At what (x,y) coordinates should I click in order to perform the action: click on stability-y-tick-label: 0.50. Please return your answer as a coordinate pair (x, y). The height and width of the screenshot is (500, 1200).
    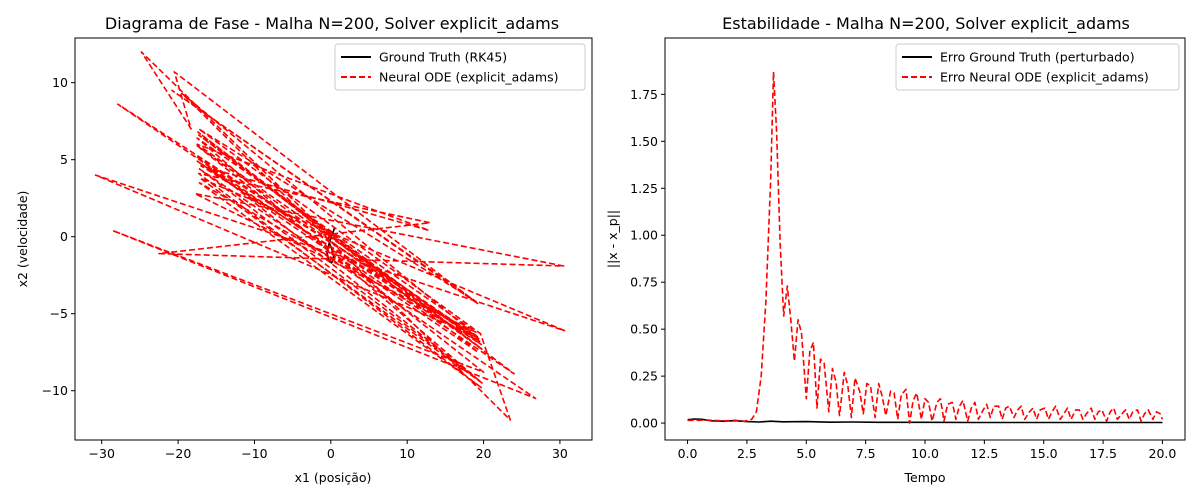
    Looking at the image, I should click on (644, 329).